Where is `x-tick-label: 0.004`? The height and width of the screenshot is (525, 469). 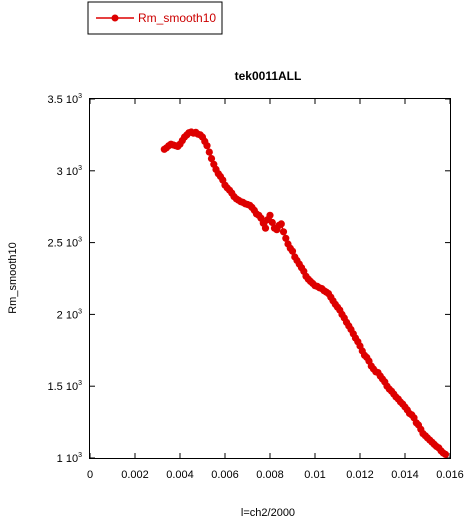
x-tick-label: 0.004 is located at coordinates (180, 475).